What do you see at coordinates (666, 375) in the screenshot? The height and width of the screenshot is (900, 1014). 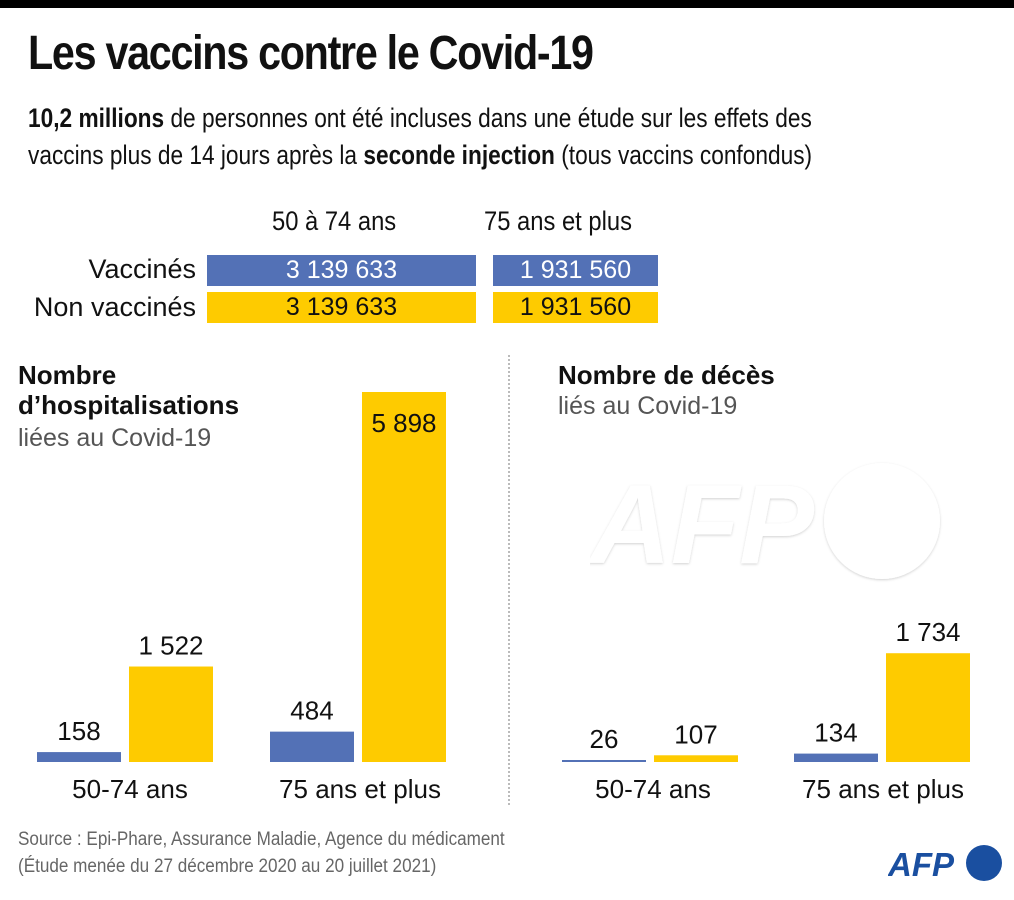 I see `chart-title-deaths: Nombre de décès` at bounding box center [666, 375].